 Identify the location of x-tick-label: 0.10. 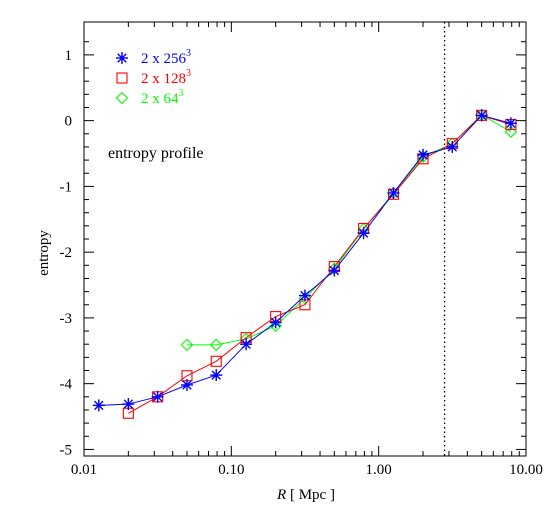
(231, 470).